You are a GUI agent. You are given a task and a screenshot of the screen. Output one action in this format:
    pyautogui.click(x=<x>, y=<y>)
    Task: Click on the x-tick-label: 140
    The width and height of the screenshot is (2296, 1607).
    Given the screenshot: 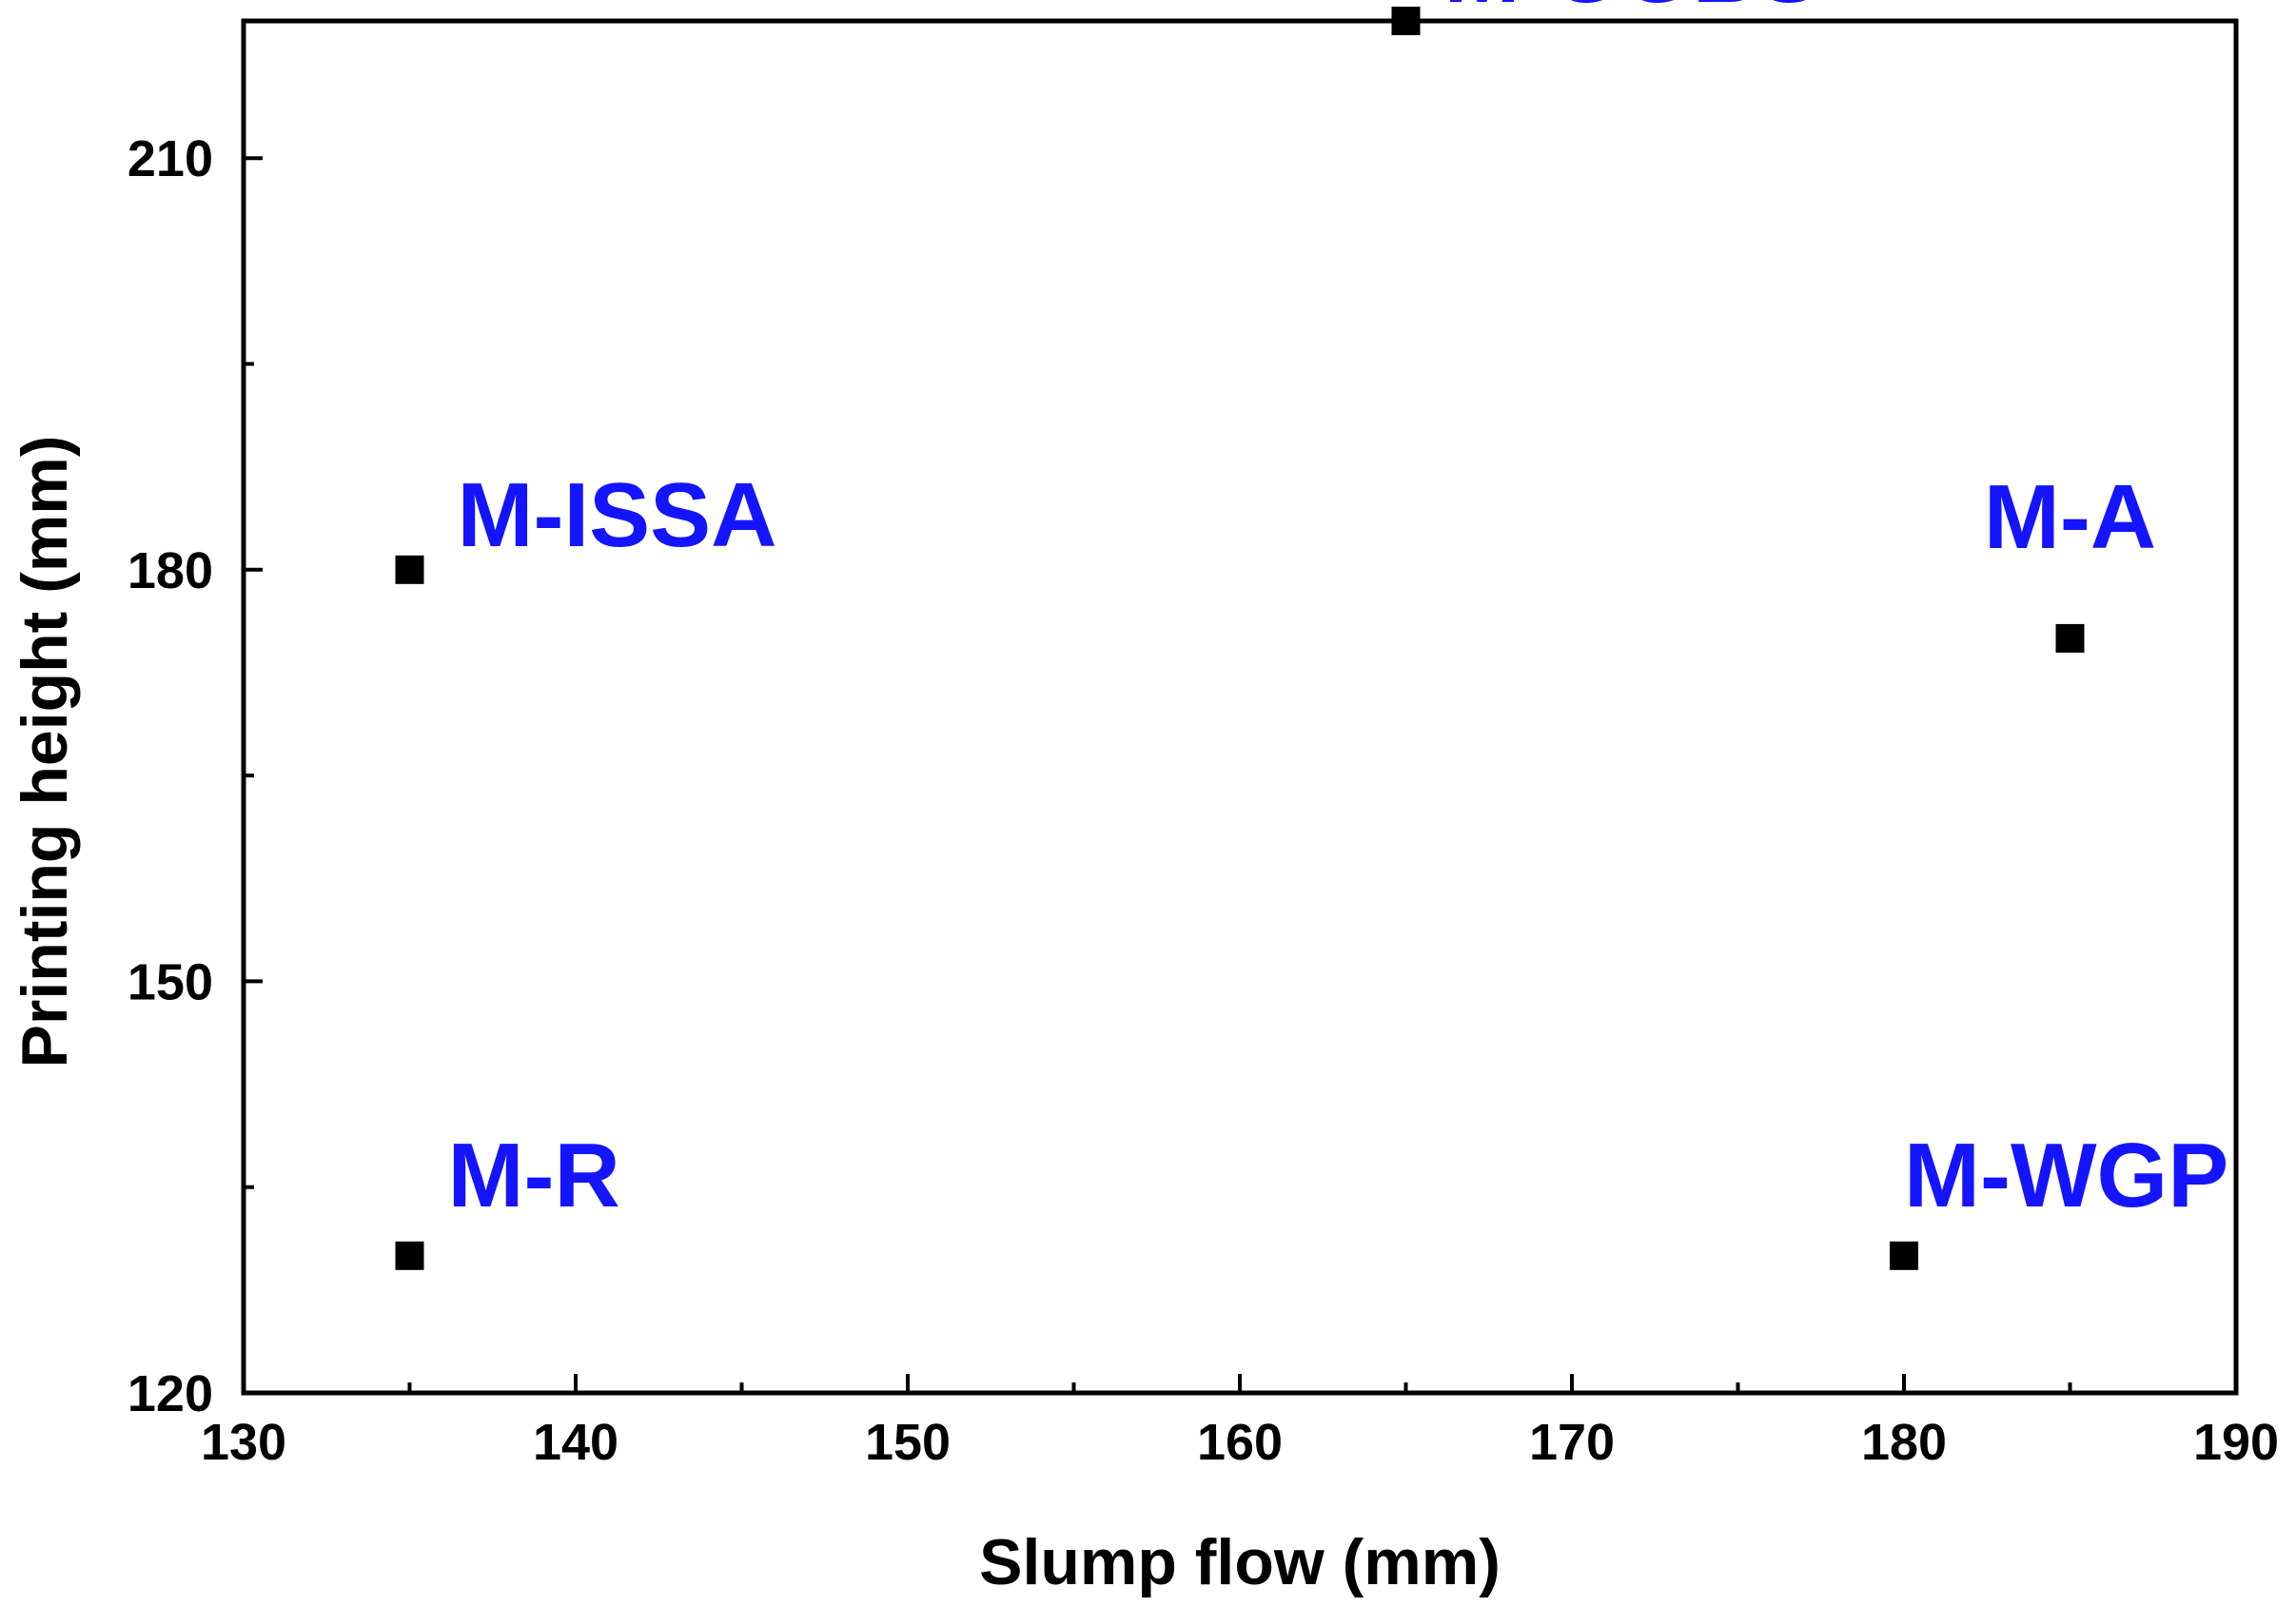 What is the action you would take?
    pyautogui.click(x=575, y=1443)
    